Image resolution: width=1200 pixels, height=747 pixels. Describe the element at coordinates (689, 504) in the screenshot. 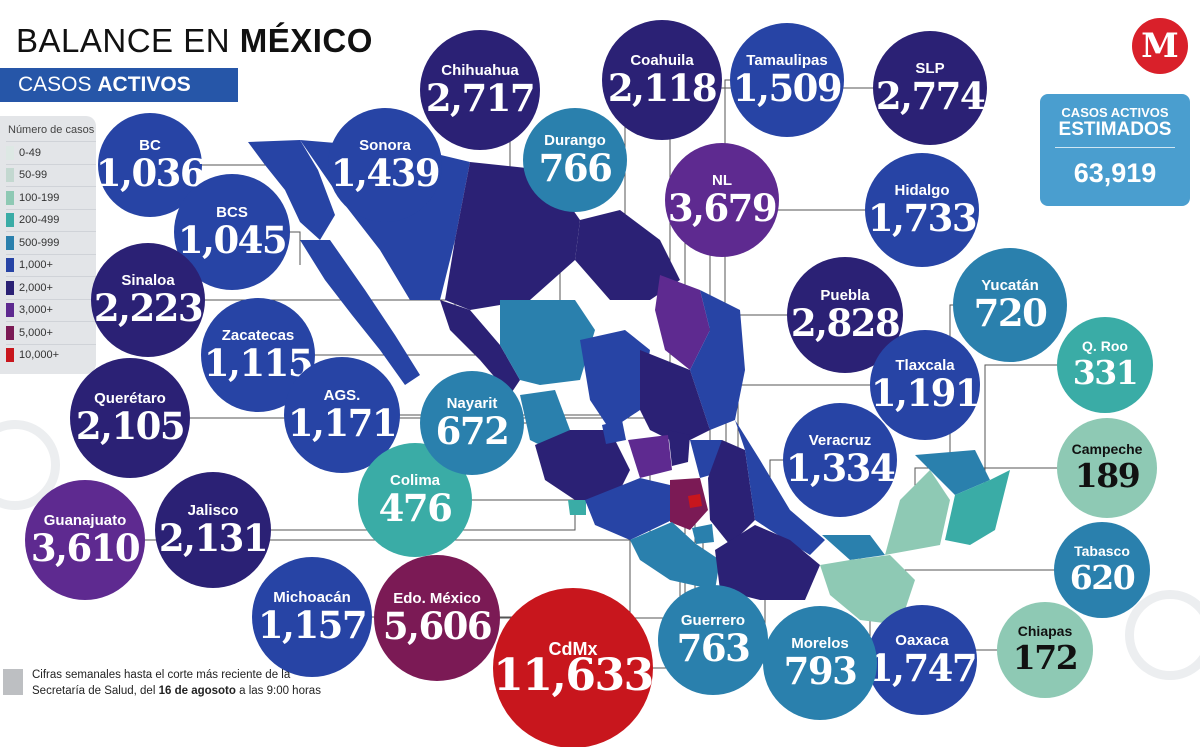

I see `region-edomex` at that location.